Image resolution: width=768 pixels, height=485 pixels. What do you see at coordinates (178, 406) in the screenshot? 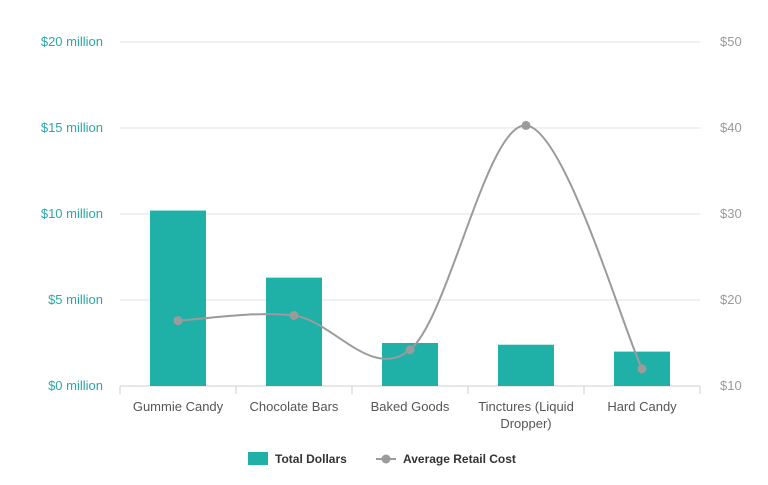
I see `x-tick-label: Gummie Candy` at bounding box center [178, 406].